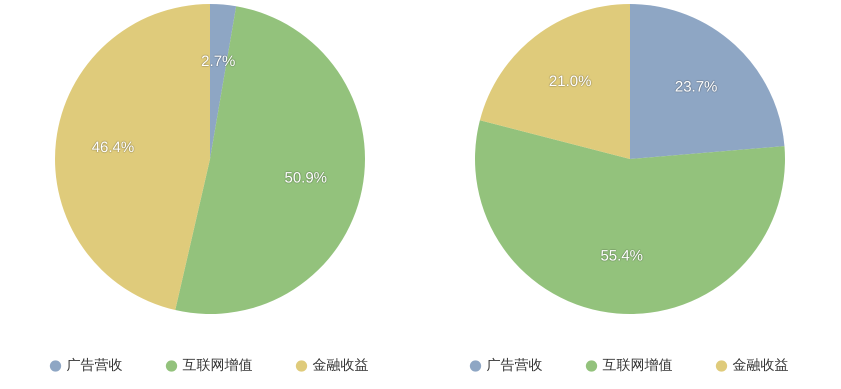 The width and height of the screenshot is (841, 389). I want to click on data-label: 46.4%, so click(113, 147).